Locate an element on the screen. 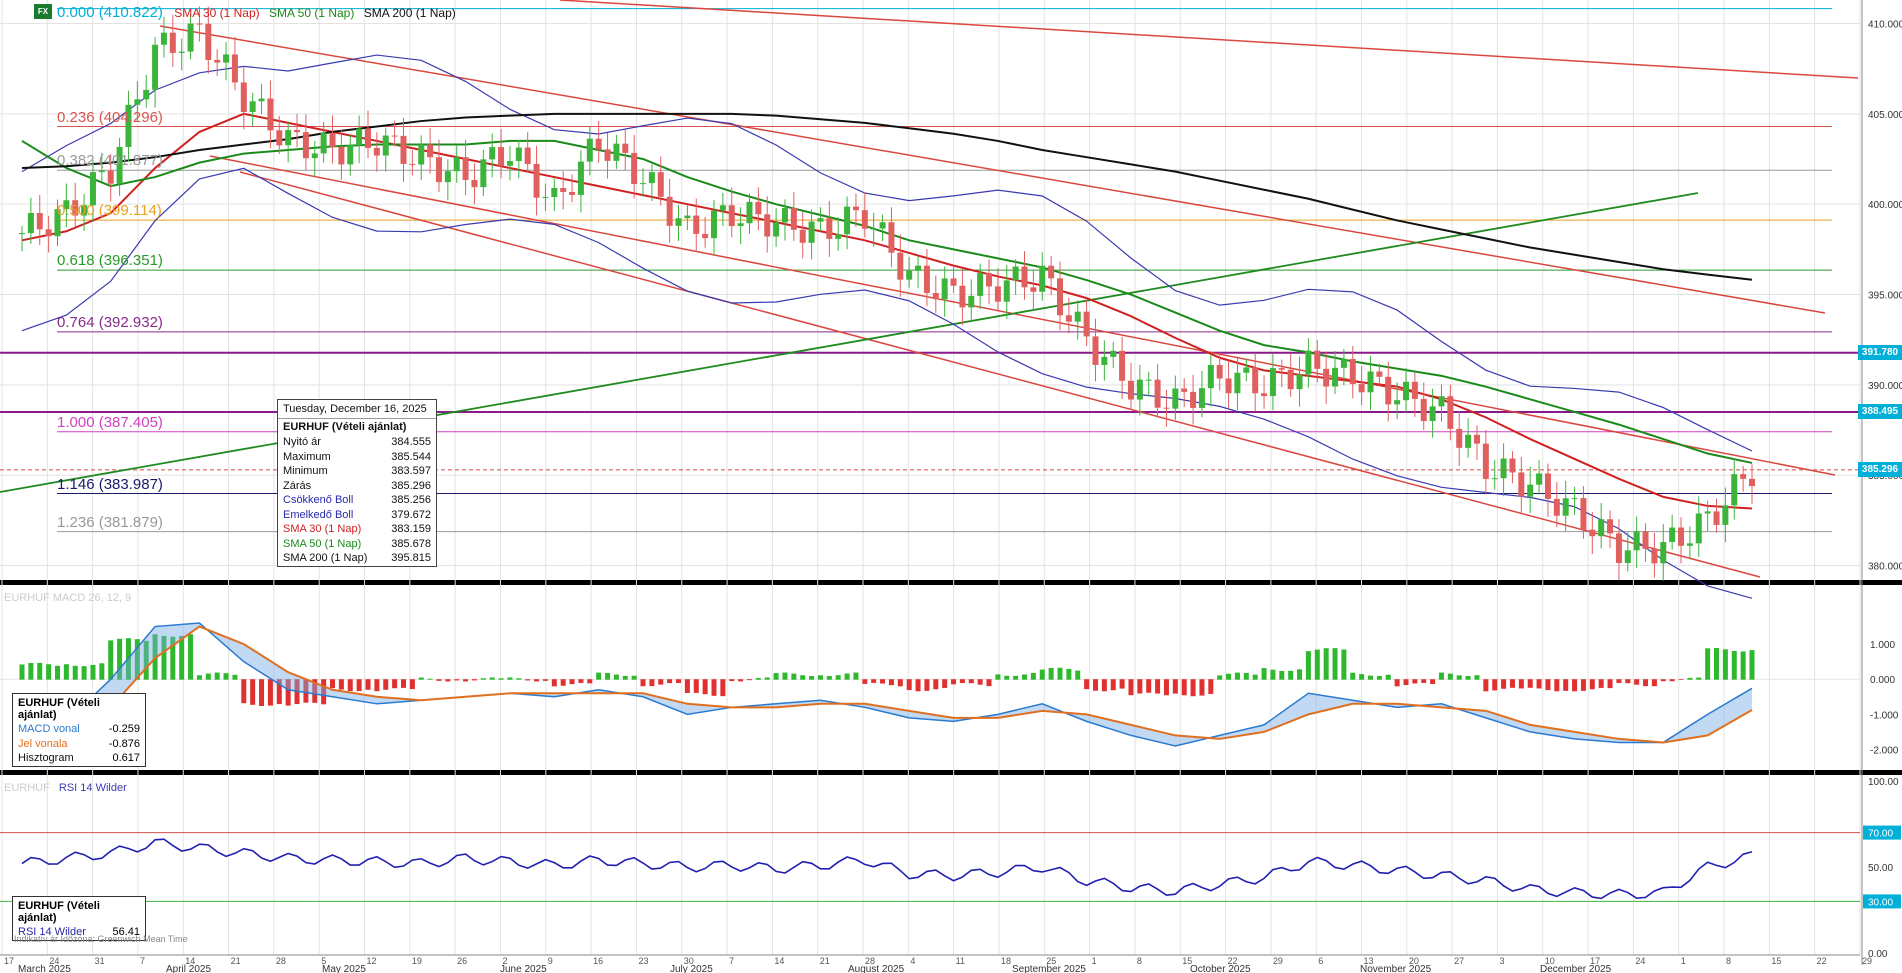  x-day-tick: 14 is located at coordinates (190, 961).